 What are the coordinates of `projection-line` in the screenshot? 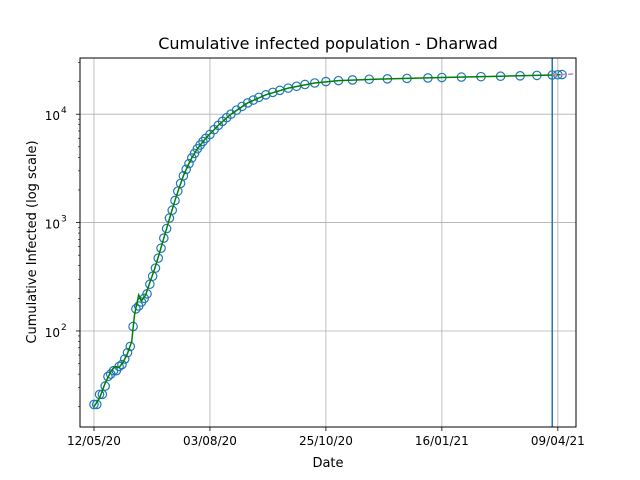 It's located at (563, 74).